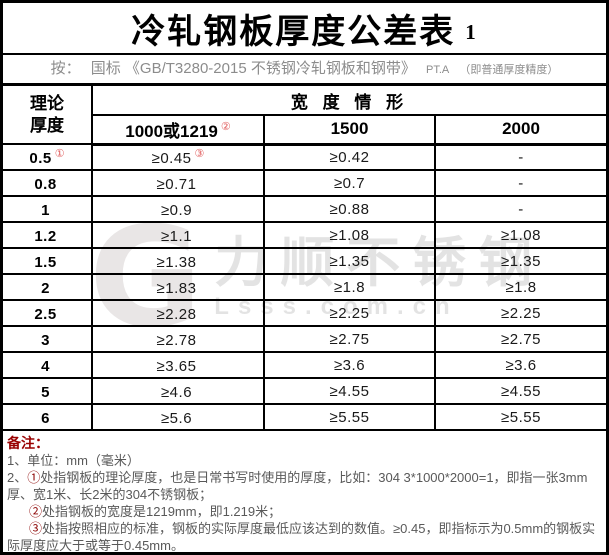 Image resolution: width=609 pixels, height=555 pixels. Describe the element at coordinates (48, 115) in the screenshot. I see `thickness-column-header: 理论 厚度` at that location.